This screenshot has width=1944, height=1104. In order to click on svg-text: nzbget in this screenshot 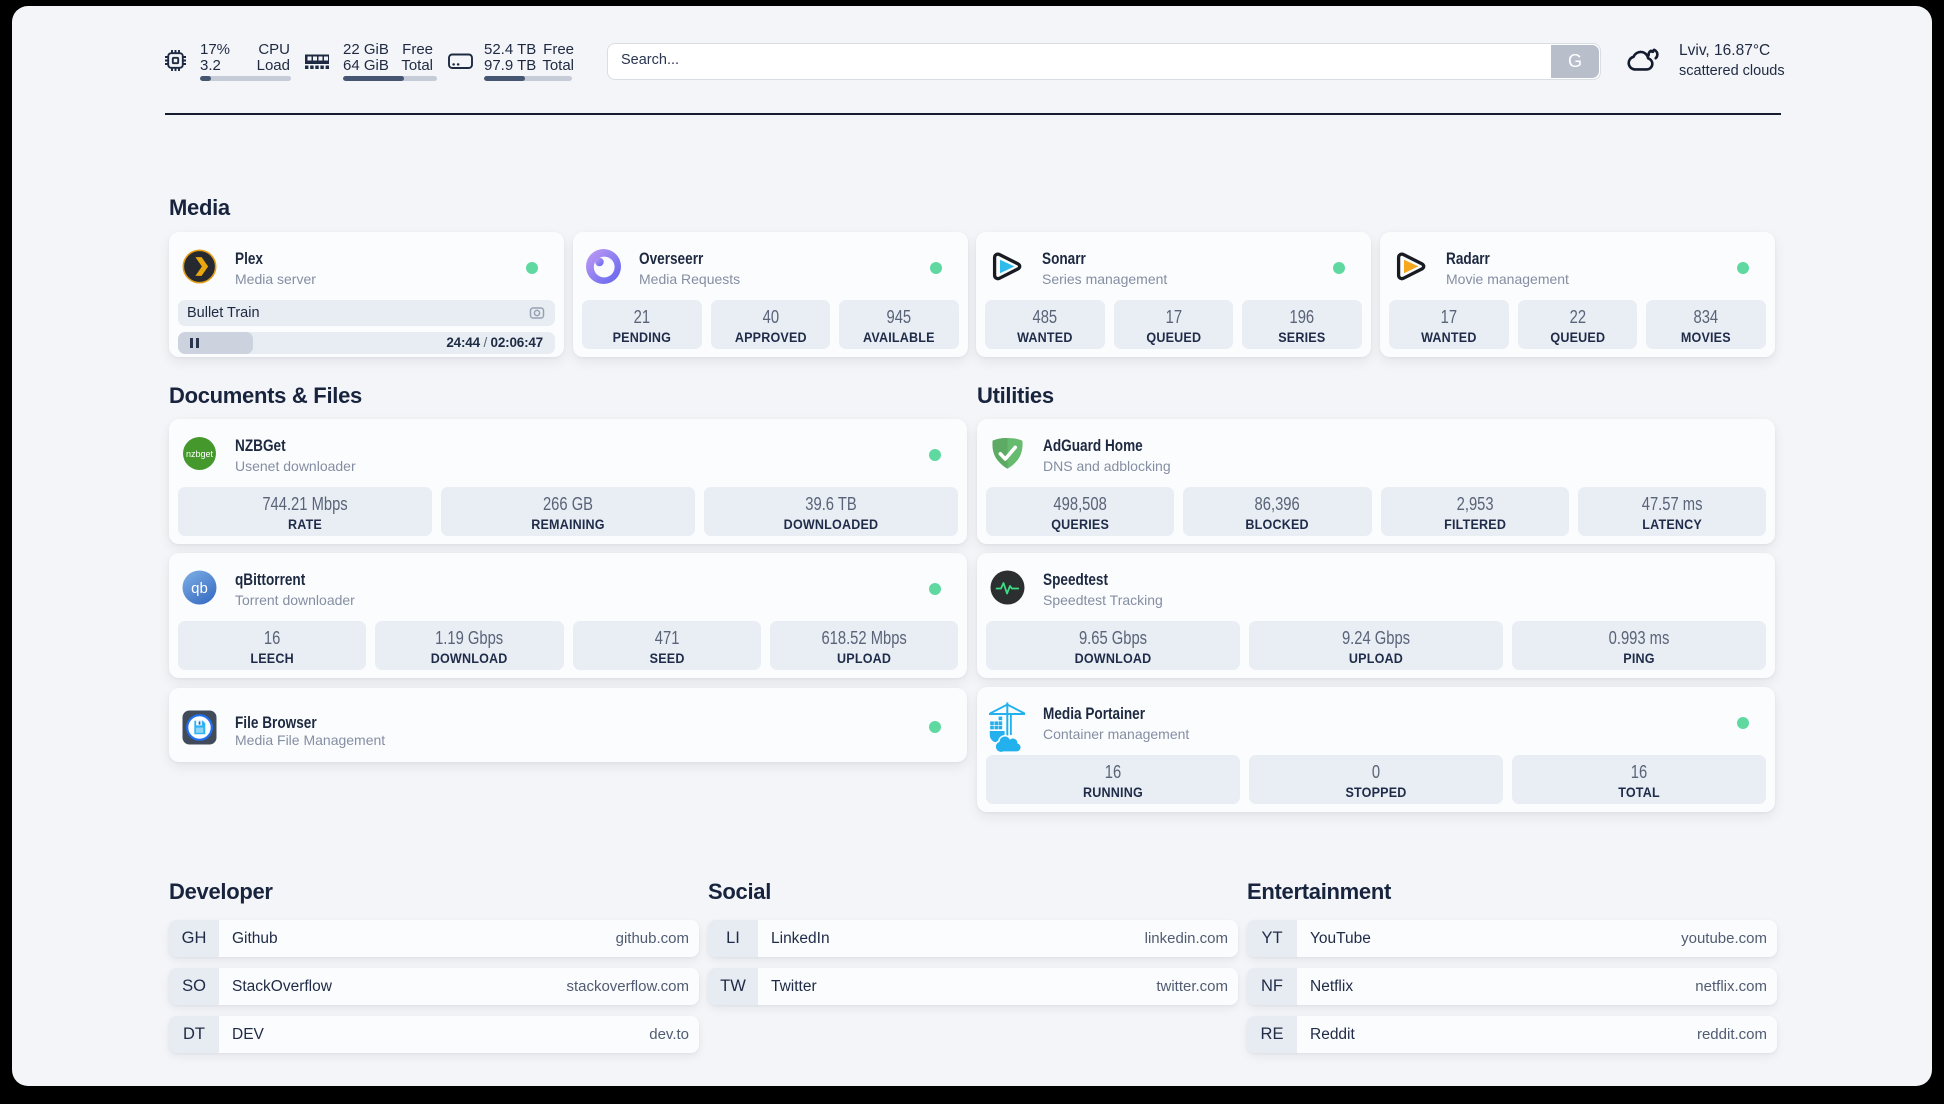, I will do `click(200, 454)`.